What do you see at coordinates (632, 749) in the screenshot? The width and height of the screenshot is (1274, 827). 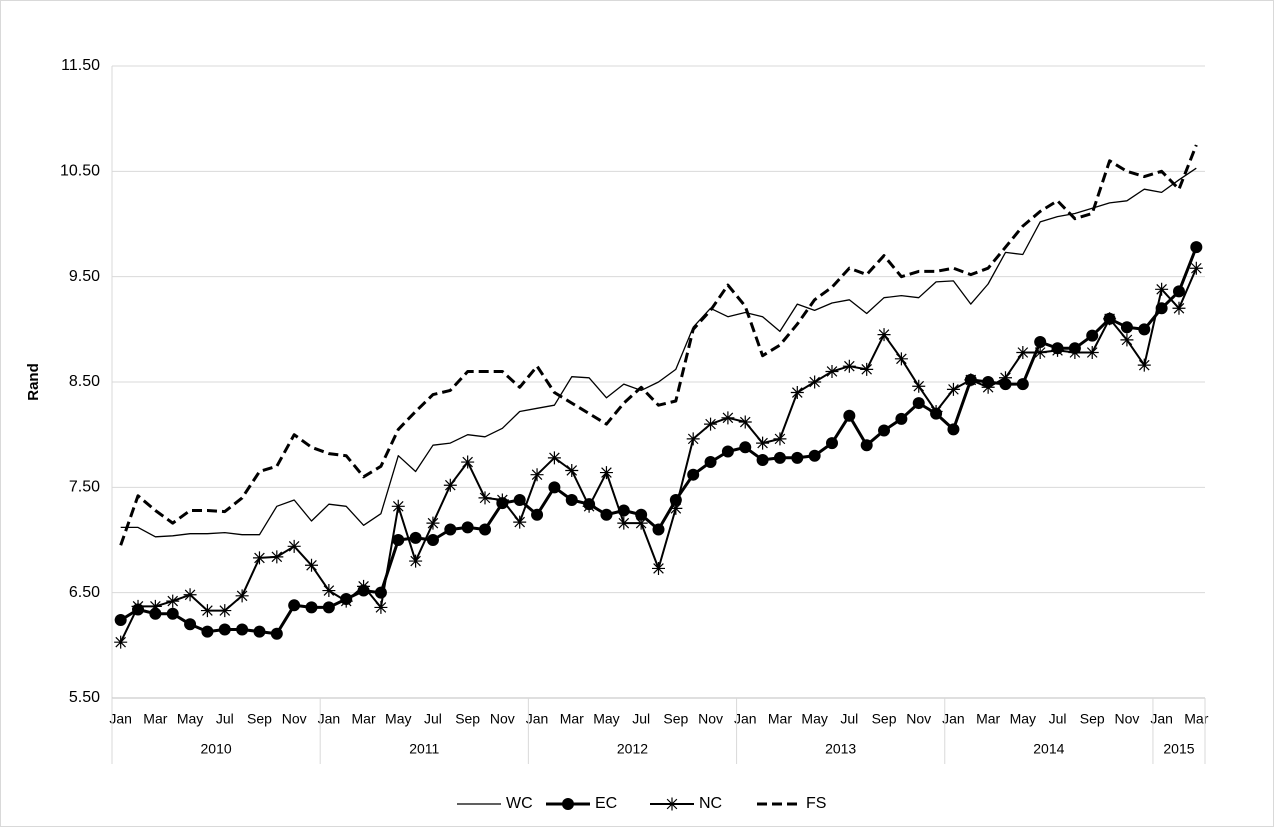 I see `x-group-label: 2012` at bounding box center [632, 749].